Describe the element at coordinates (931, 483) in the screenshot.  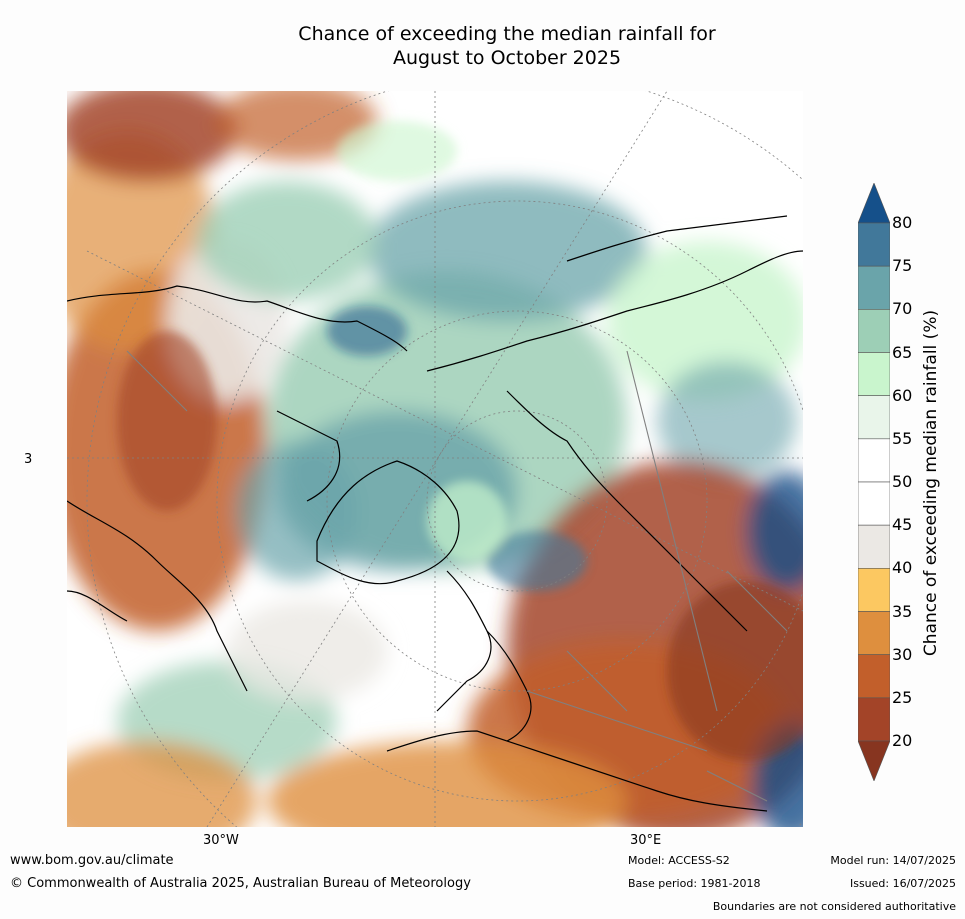
I see `colorbar-label: Chance of exceeding median rainfall (%)` at that location.